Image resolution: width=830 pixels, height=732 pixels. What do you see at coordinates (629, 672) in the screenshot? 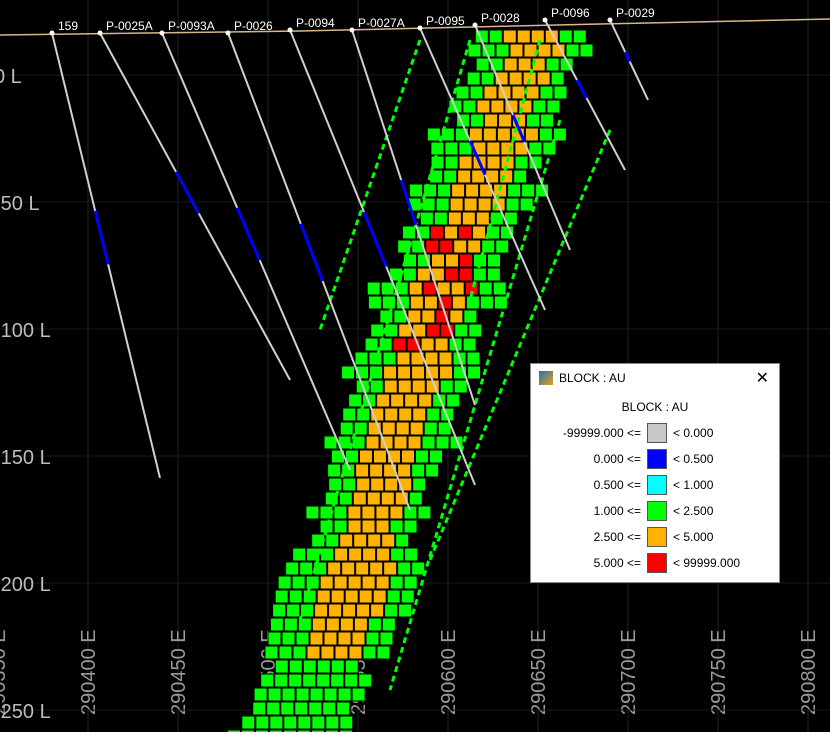
I see `easting-label: 290700 E` at bounding box center [629, 672].